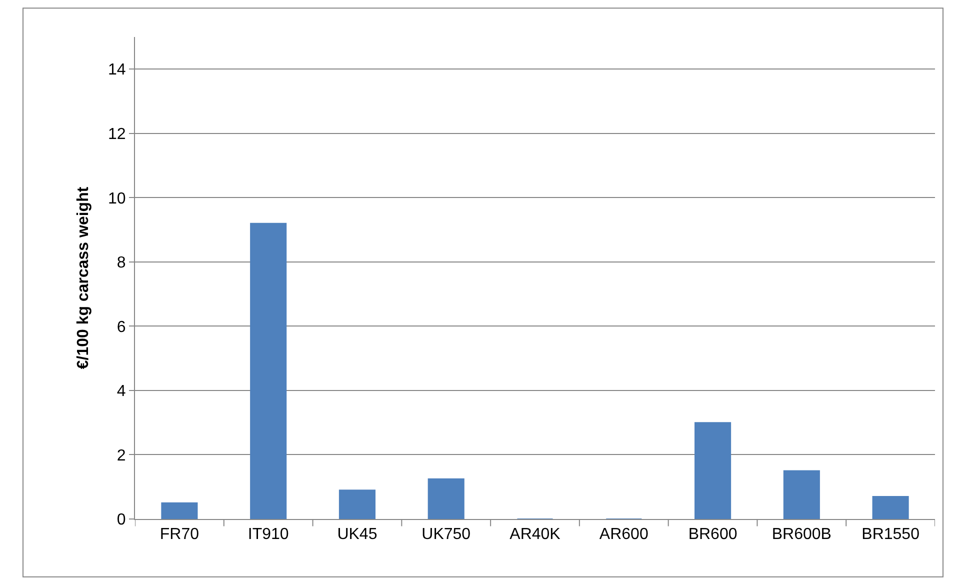 The height and width of the screenshot is (579, 953). What do you see at coordinates (121, 391) in the screenshot?
I see `y-tick-label: 4` at bounding box center [121, 391].